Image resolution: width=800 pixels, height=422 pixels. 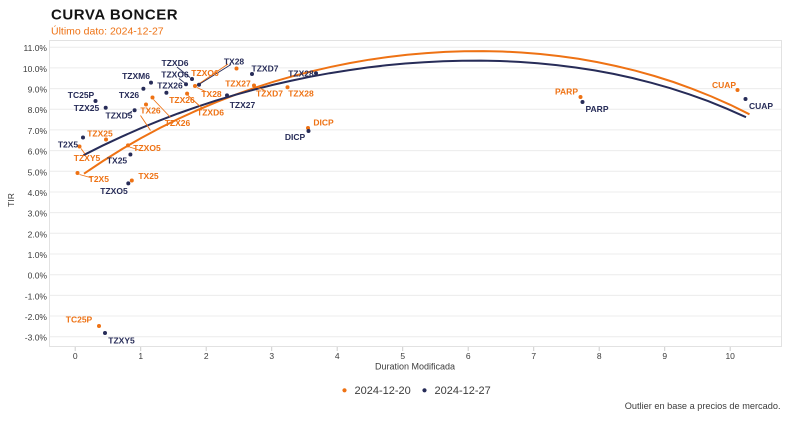 I want to click on svg-text: TIR, so click(x=11, y=200).